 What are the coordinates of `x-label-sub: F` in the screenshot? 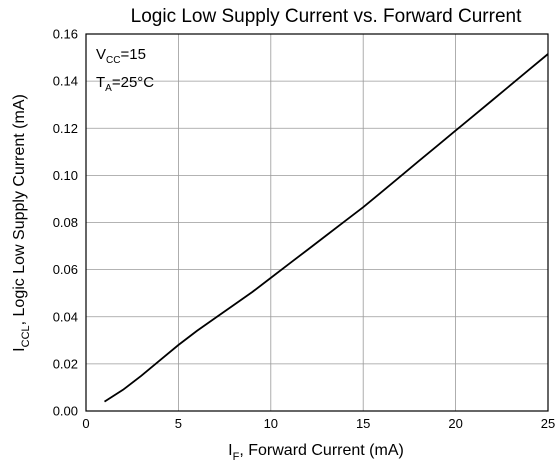 It's located at (236, 457).